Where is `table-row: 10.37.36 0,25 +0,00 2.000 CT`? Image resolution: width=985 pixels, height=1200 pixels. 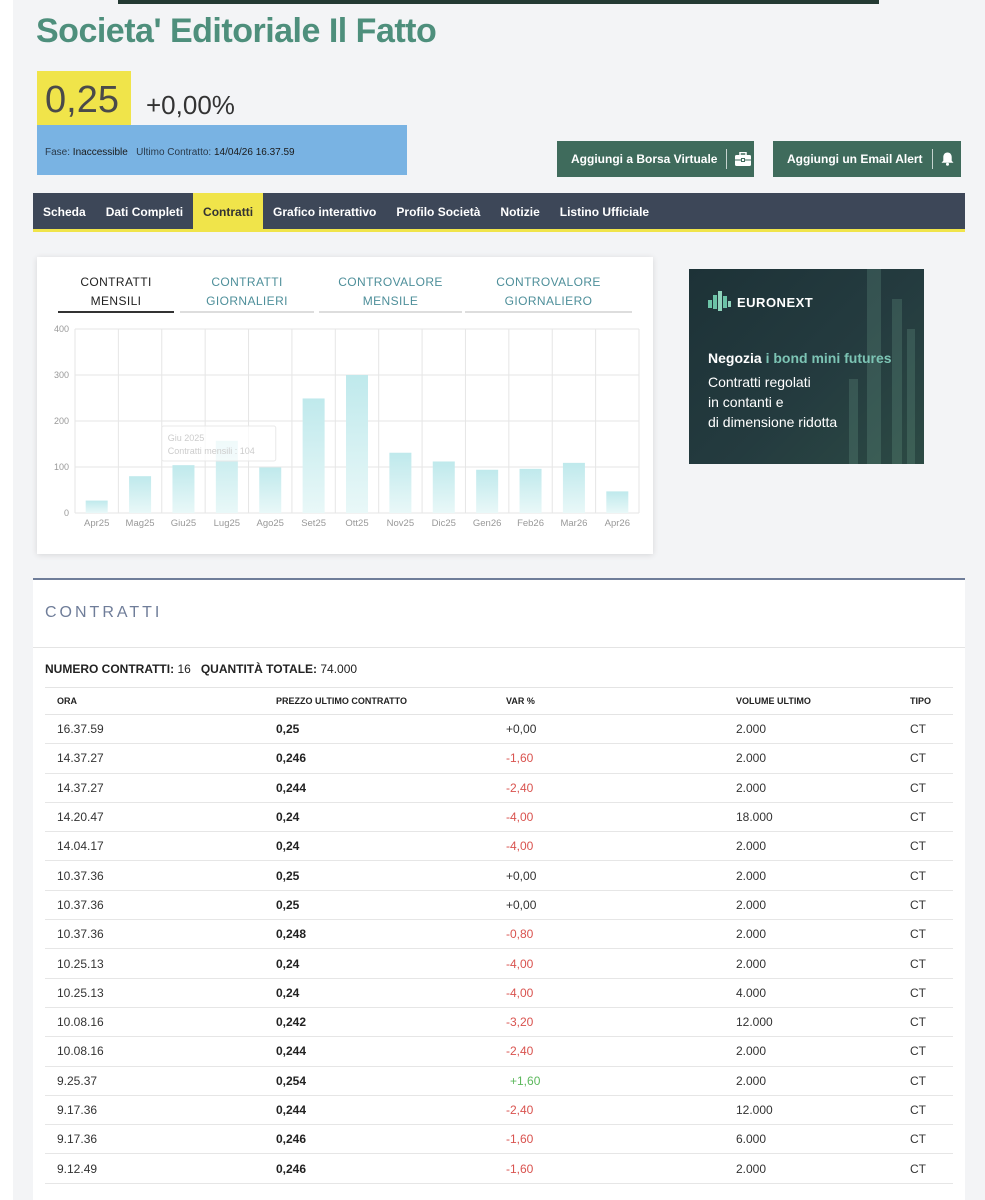
table-row: 10.37.36 0,25 +0,00 2.000 CT is located at coordinates (499, 905).